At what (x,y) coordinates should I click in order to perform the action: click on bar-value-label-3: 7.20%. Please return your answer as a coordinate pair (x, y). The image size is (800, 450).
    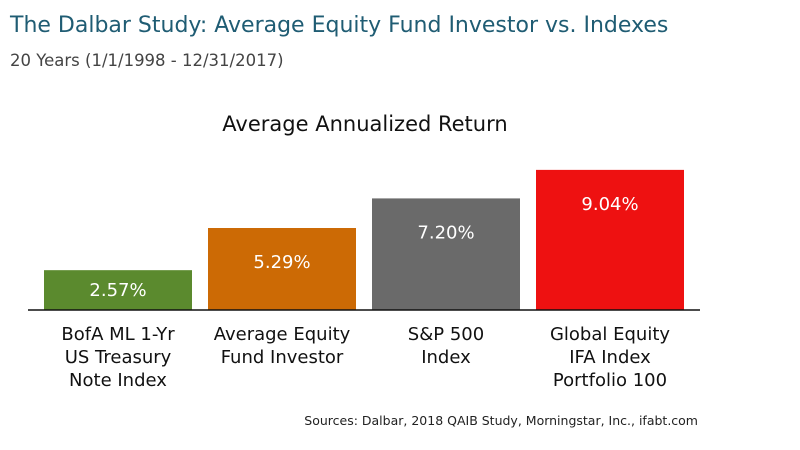
    Looking at the image, I should click on (445, 232).